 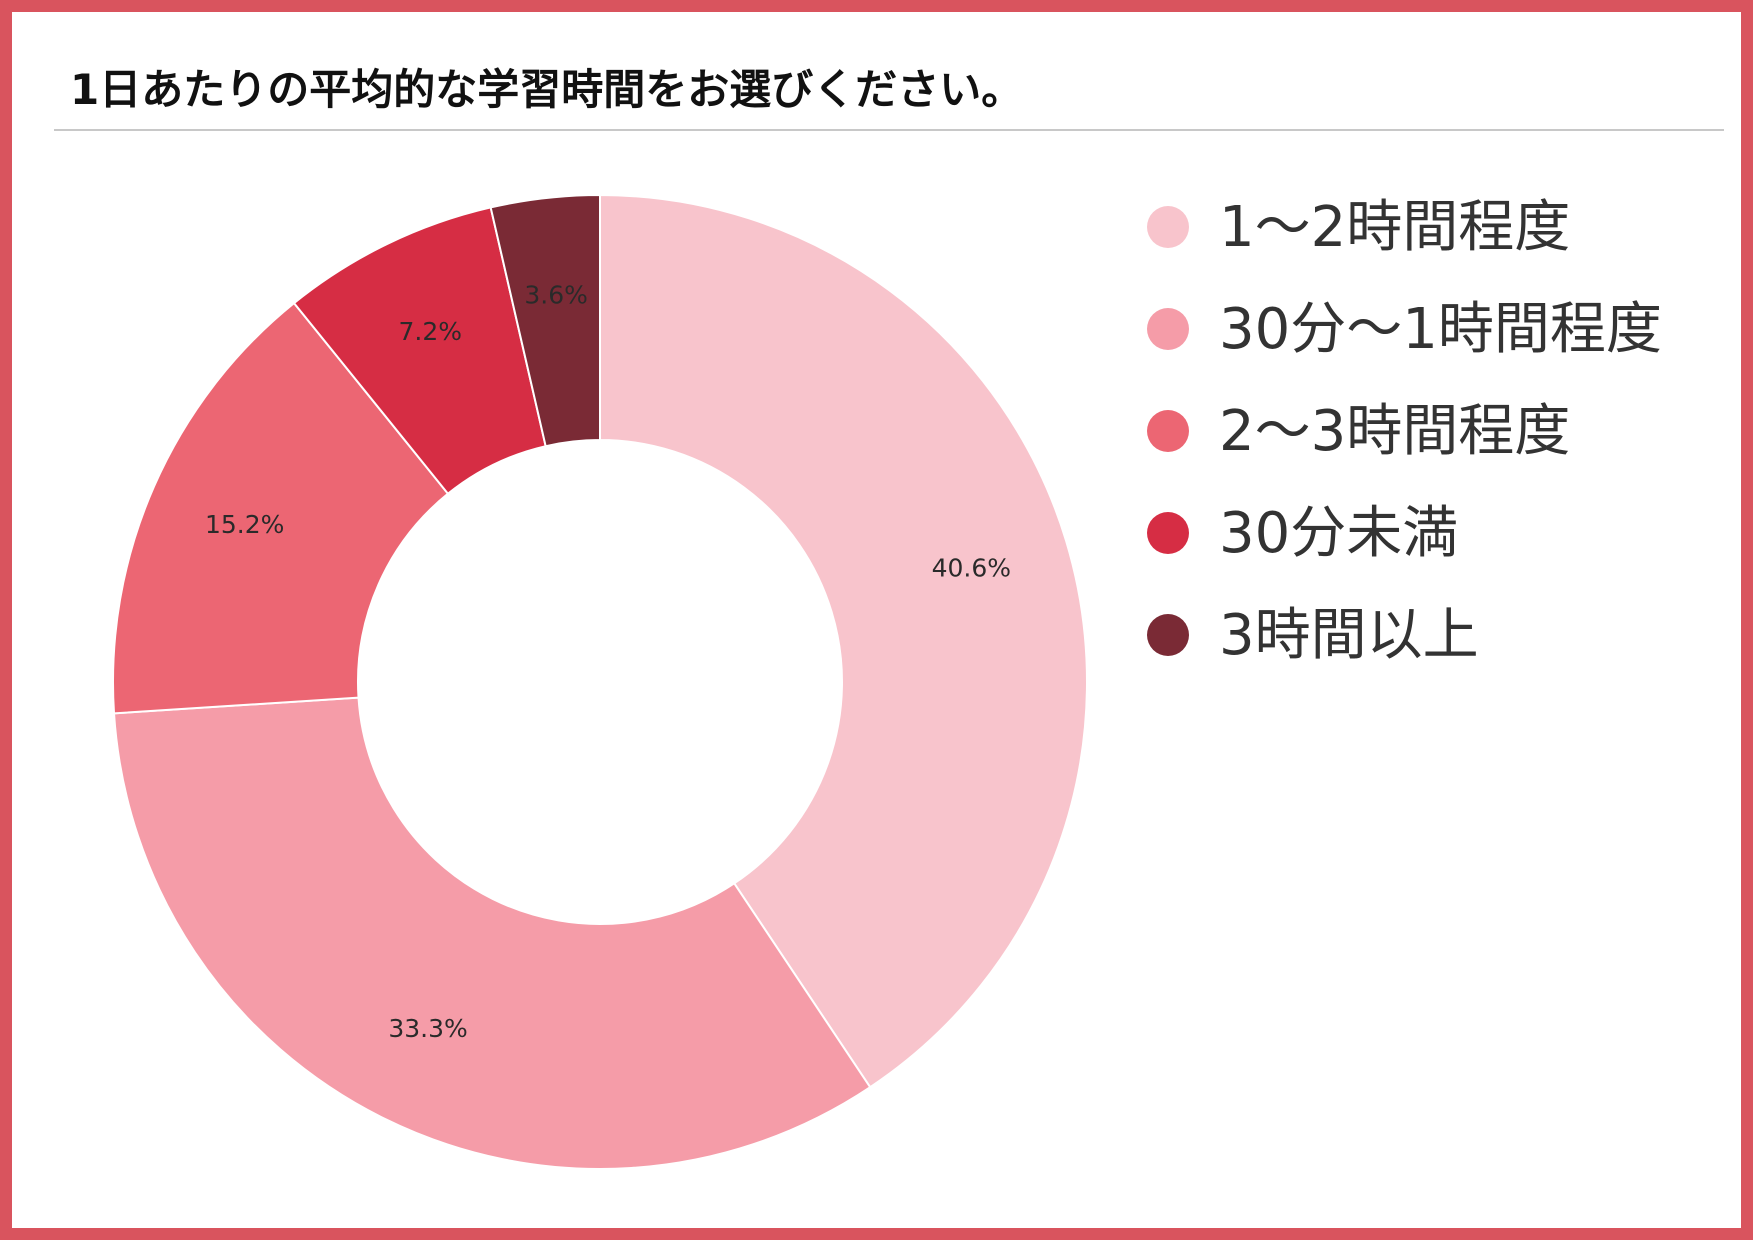 I want to click on slice-value-label-4: 7.2%, so click(x=430, y=331).